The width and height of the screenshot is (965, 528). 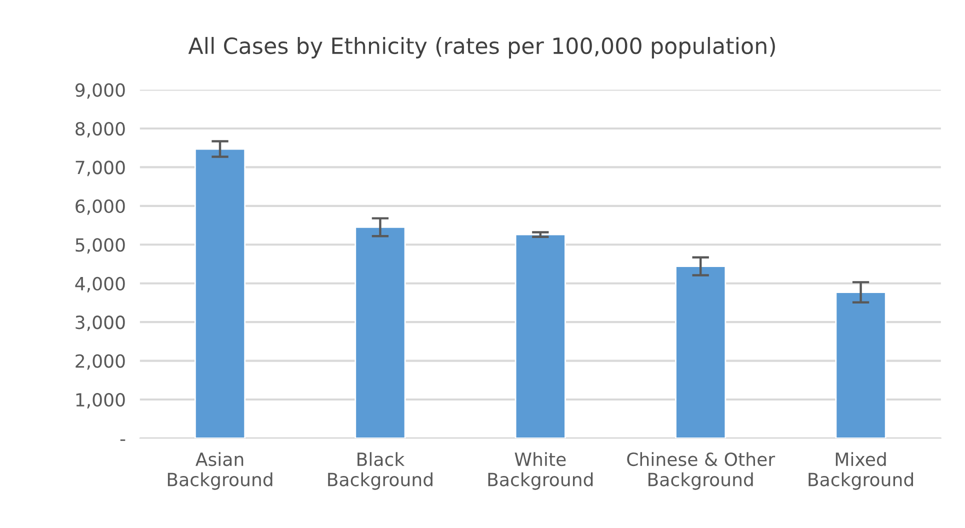 What do you see at coordinates (100, 400) in the screenshot?
I see `y-tick-label: 1,000` at bounding box center [100, 400].